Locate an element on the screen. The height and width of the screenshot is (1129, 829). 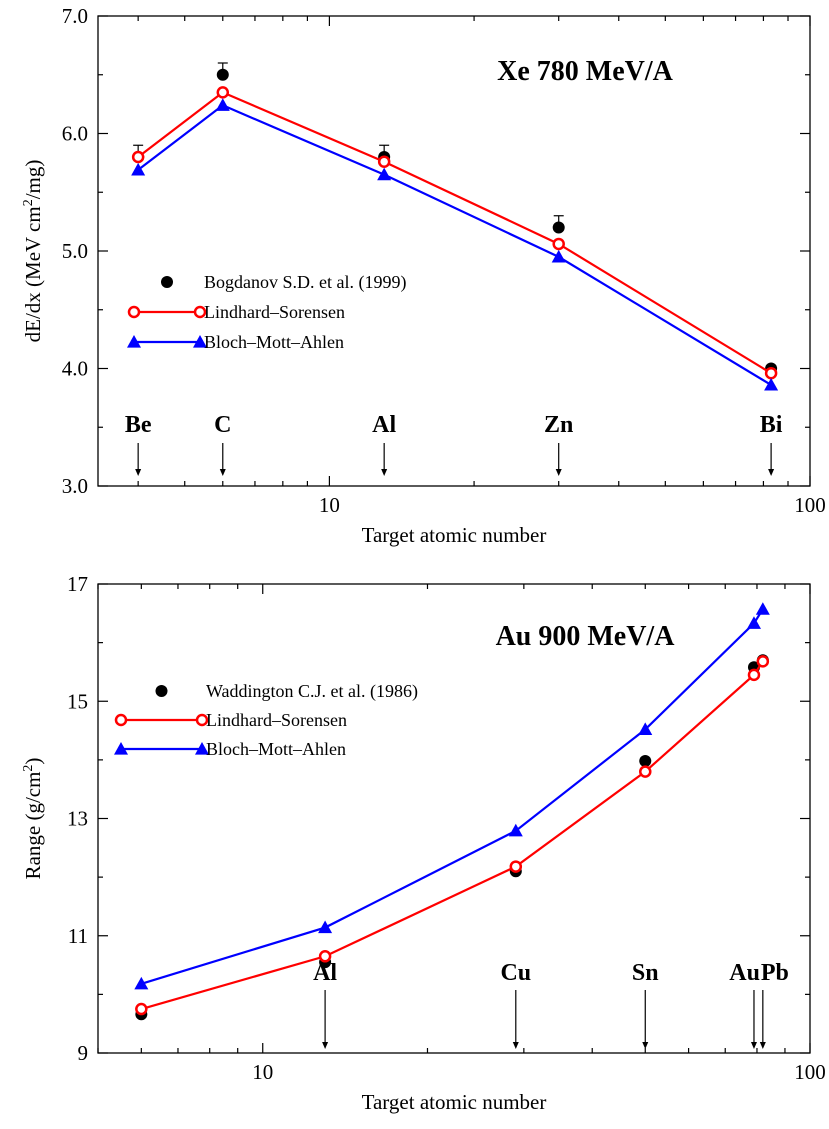
element-label: Pb is located at coordinates (775, 973).